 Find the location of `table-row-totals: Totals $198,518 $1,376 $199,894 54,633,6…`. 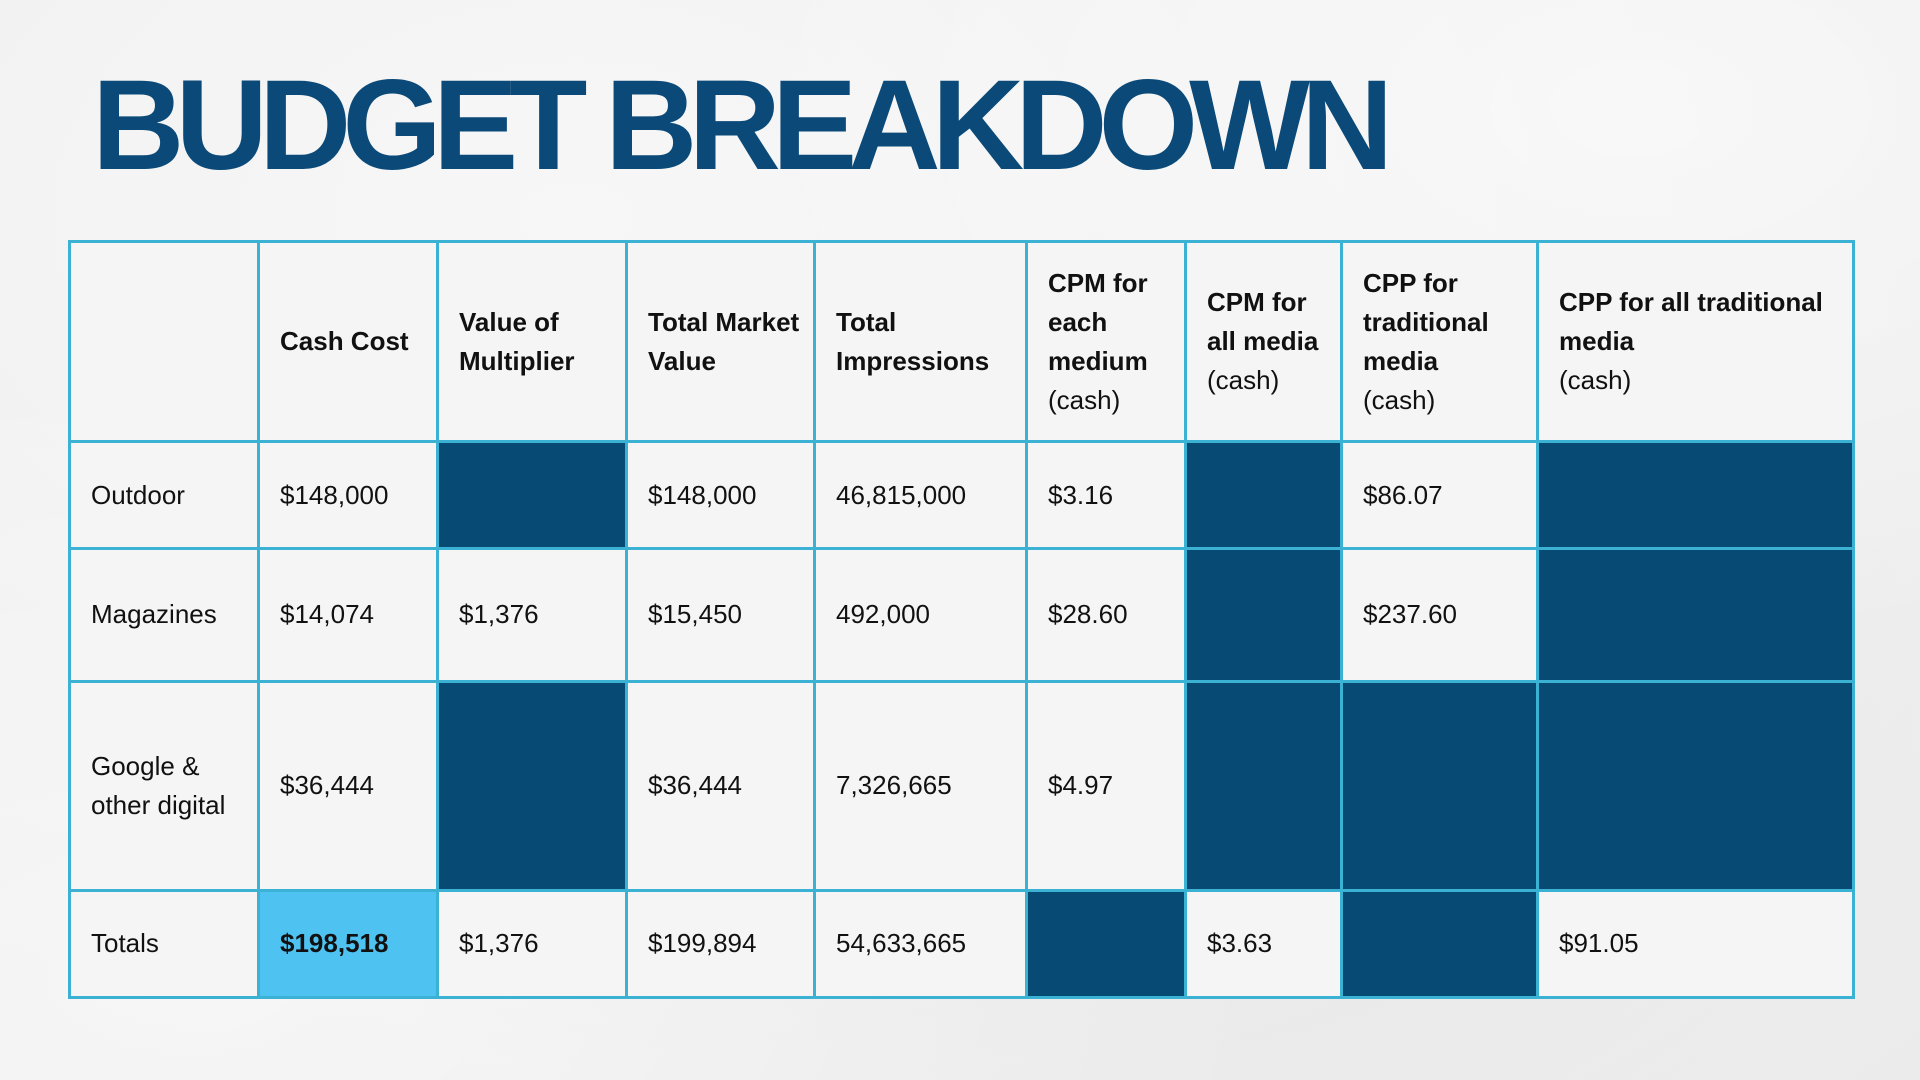

table-row-totals: Totals $198,518 $1,376 $199,894 54,633,6… is located at coordinates (961, 944).